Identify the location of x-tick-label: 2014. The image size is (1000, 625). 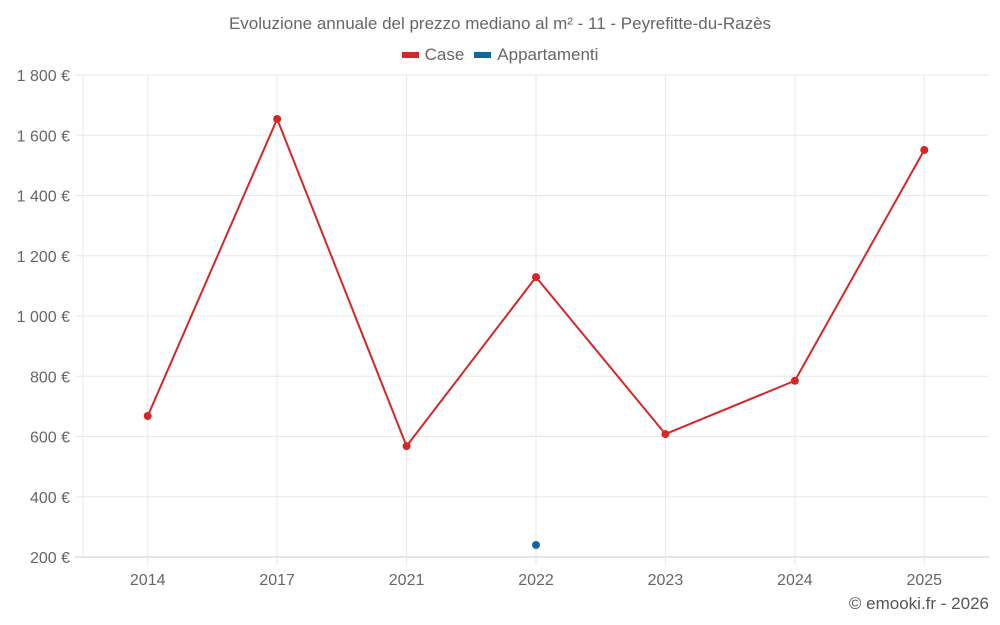
(148, 580).